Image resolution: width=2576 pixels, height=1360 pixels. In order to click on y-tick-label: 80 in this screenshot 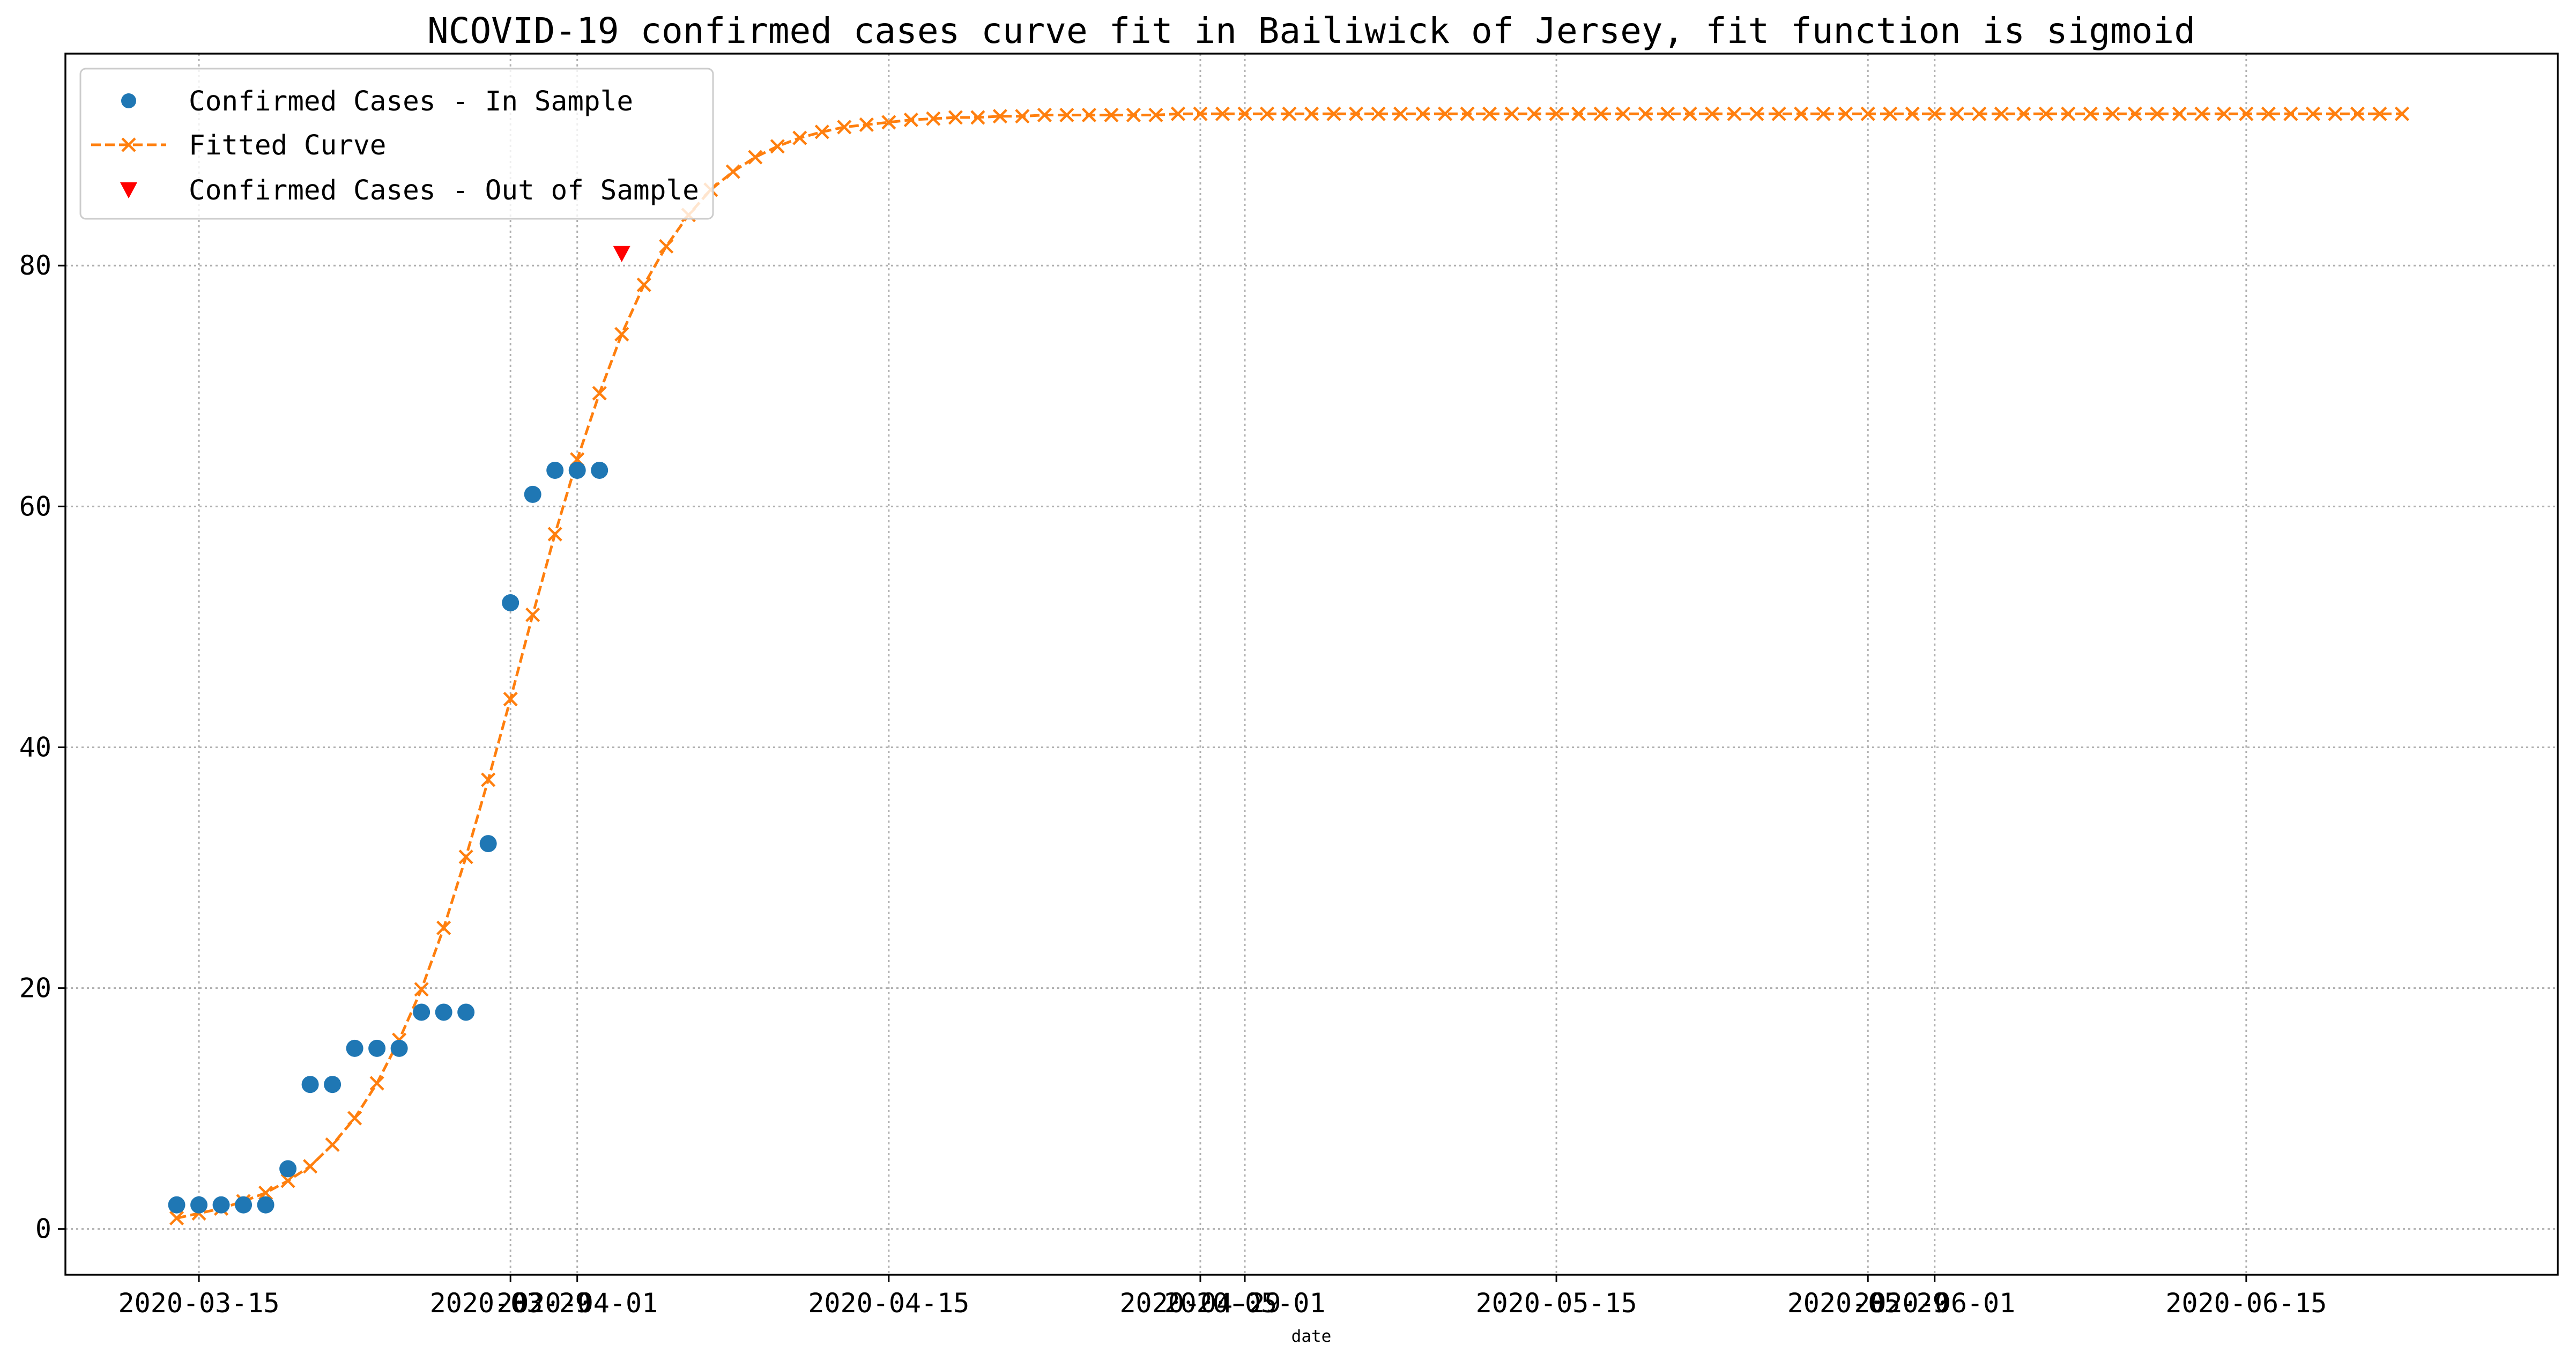, I will do `click(35, 265)`.